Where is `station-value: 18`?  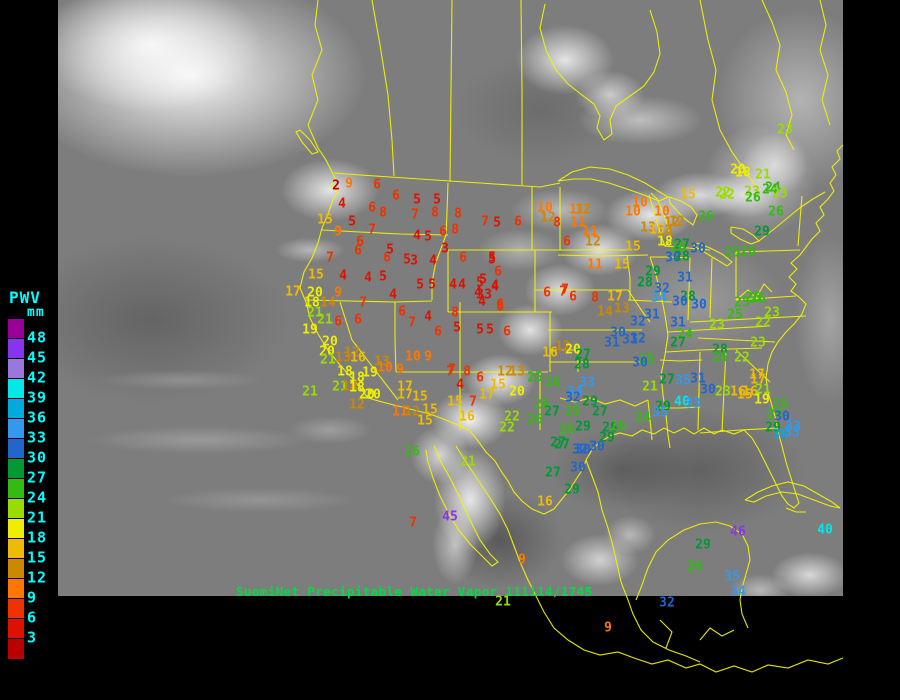 station-value: 18 is located at coordinates (345, 372).